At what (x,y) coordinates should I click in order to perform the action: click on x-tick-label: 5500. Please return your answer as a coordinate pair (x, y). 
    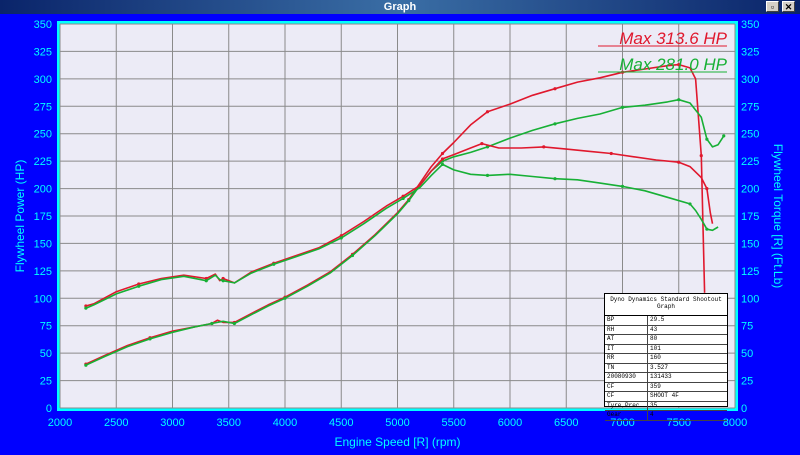
    Looking at the image, I should click on (454, 423).